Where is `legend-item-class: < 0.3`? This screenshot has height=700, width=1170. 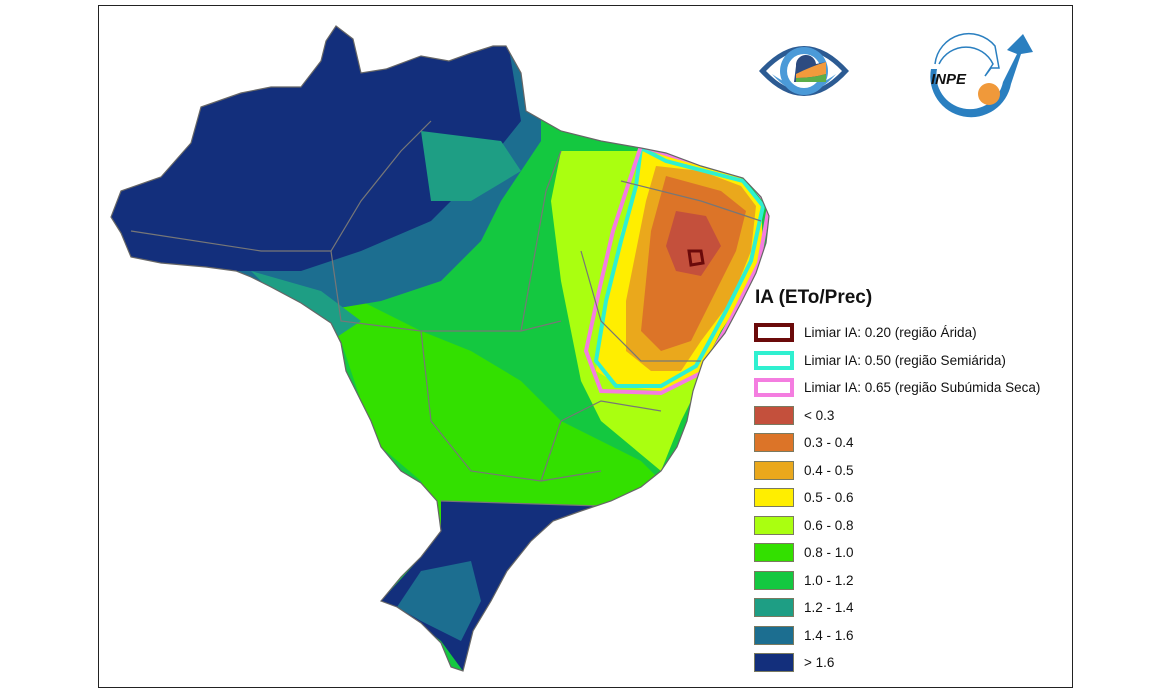 legend-item-class: < 0.3 is located at coordinates (897, 416).